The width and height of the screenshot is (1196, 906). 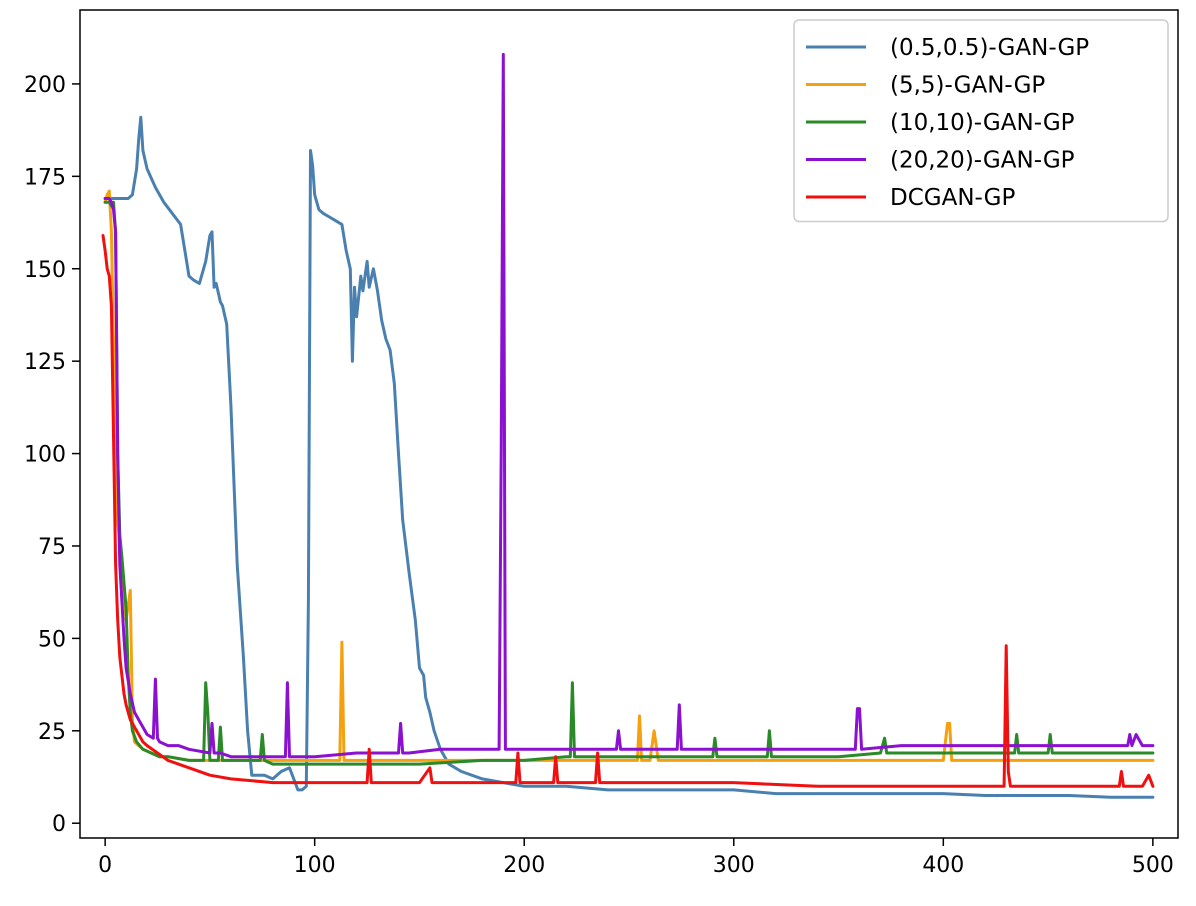 I want to click on x-tick-label: 200, so click(x=524, y=865).